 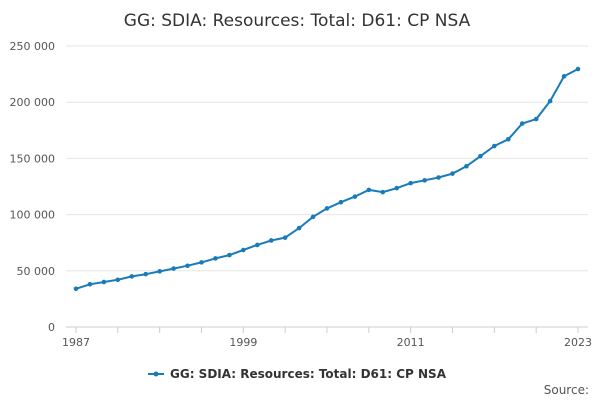 I want to click on y-tick-label: 50 000, so click(x=36, y=271).